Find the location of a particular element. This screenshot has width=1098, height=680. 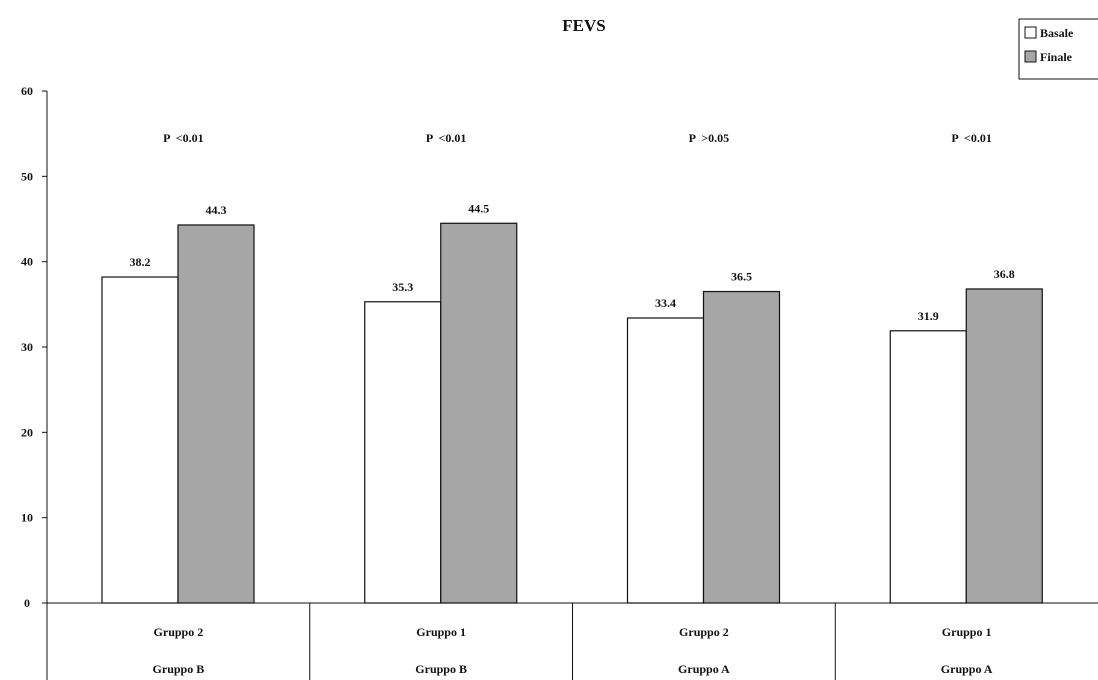

data-label: 38.2 is located at coordinates (140, 262).